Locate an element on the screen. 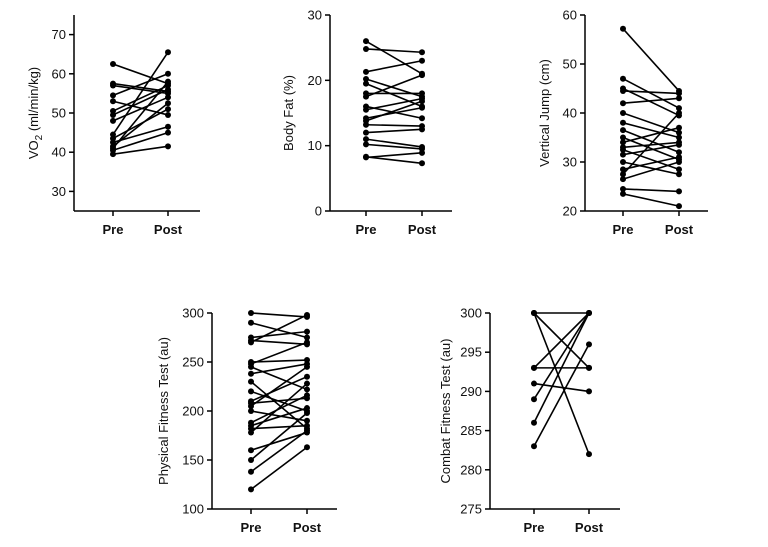 Image resolution: width=768 pixels, height=547 pixels. y-axis-title: Vertical Jump (cm) is located at coordinates (544, 113).